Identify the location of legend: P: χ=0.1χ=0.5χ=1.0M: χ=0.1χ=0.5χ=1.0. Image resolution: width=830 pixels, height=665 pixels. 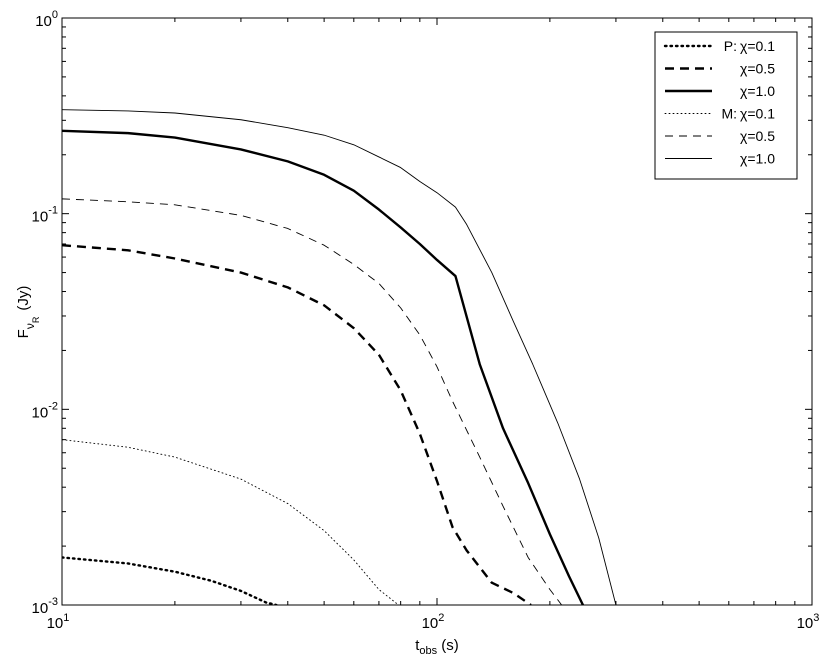
(726, 105).